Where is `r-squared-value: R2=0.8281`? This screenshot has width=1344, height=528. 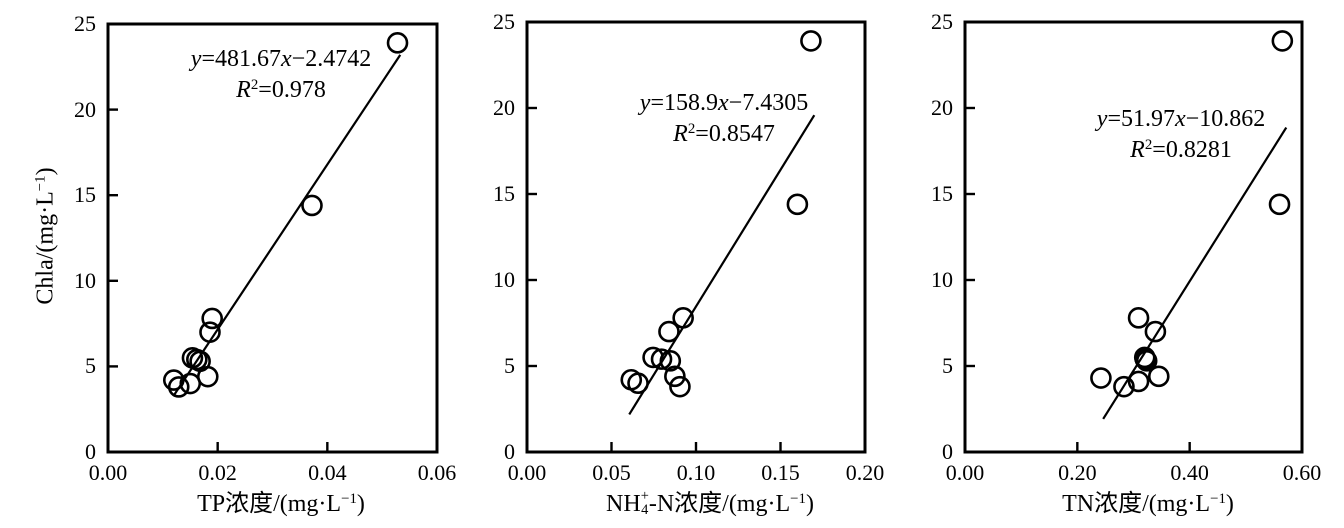
r-squared-value: R2=0.8281 is located at coordinates (1181, 149).